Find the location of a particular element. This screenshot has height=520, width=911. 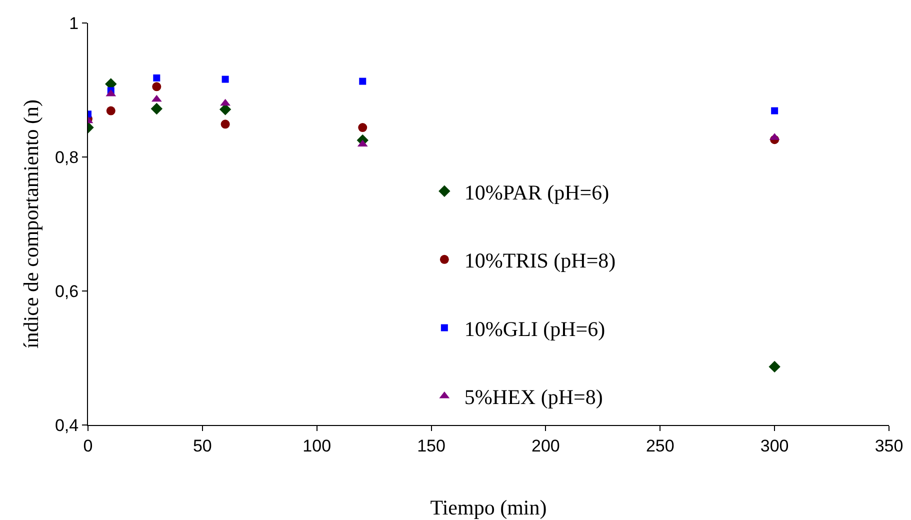

x-tick-label: 50 is located at coordinates (202, 446).